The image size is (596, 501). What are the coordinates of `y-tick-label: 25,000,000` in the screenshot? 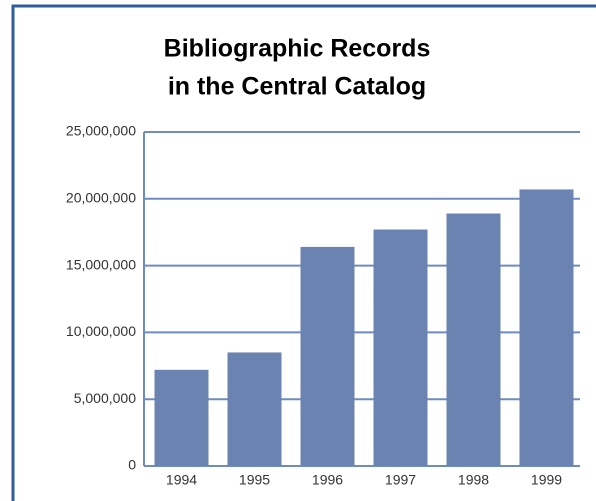 It's located at (101, 131).